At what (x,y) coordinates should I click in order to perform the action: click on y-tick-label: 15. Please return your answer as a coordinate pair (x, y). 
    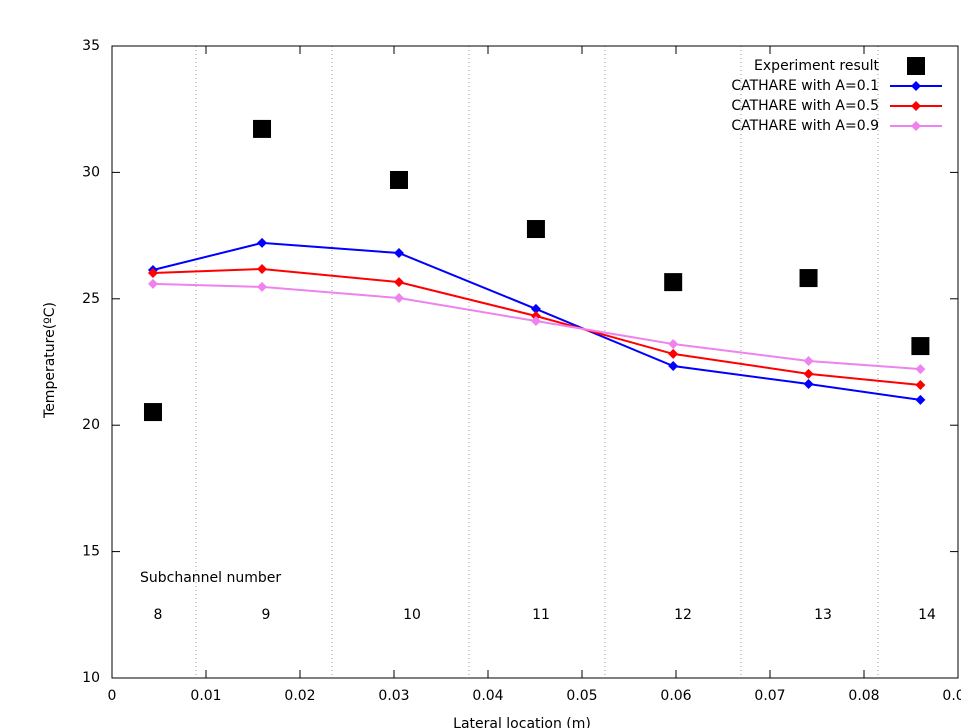
    Looking at the image, I should click on (91, 552).